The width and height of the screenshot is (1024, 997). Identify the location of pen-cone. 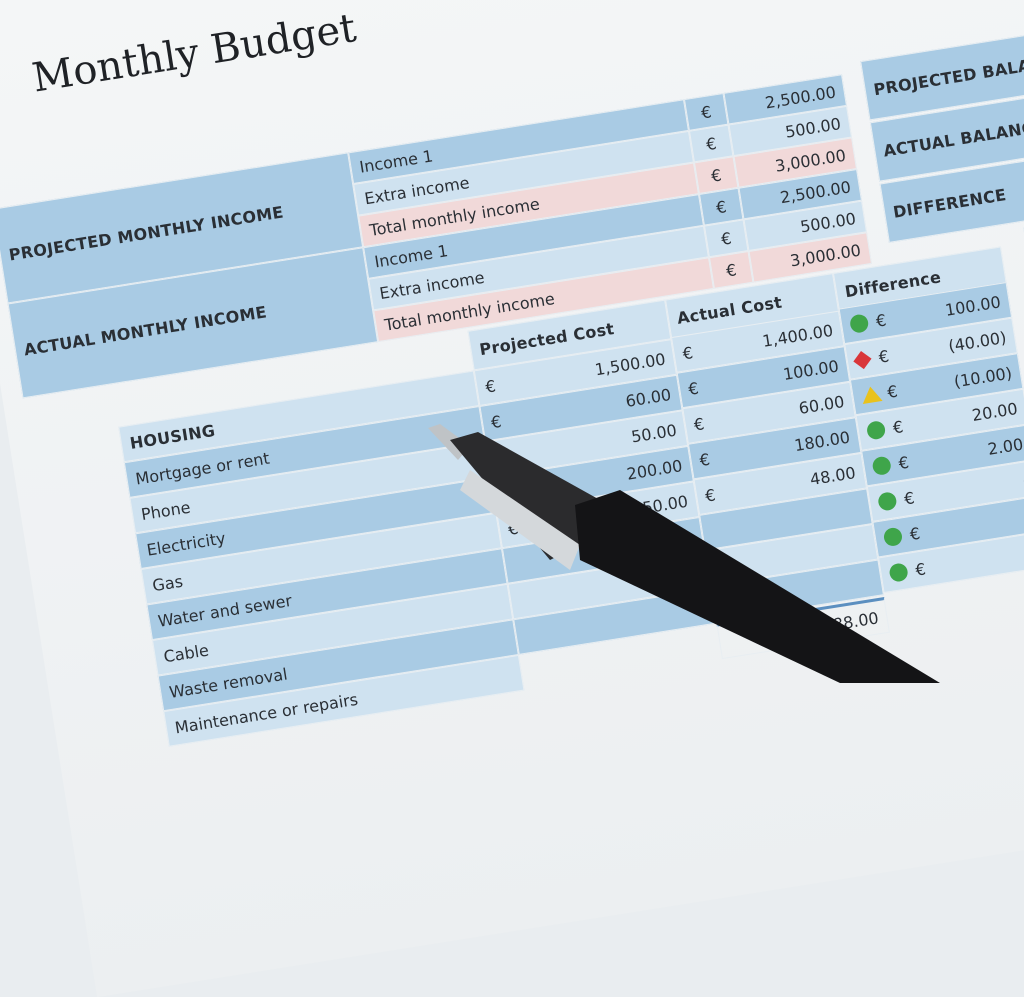
(525, 496).